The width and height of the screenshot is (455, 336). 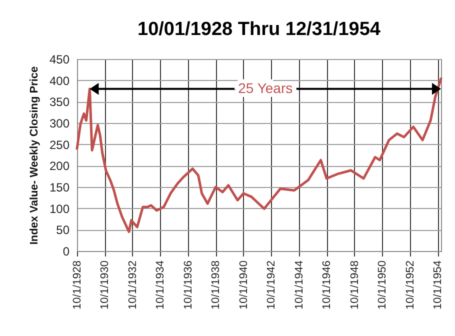 I want to click on y-tick-label: 100, so click(x=59, y=209).